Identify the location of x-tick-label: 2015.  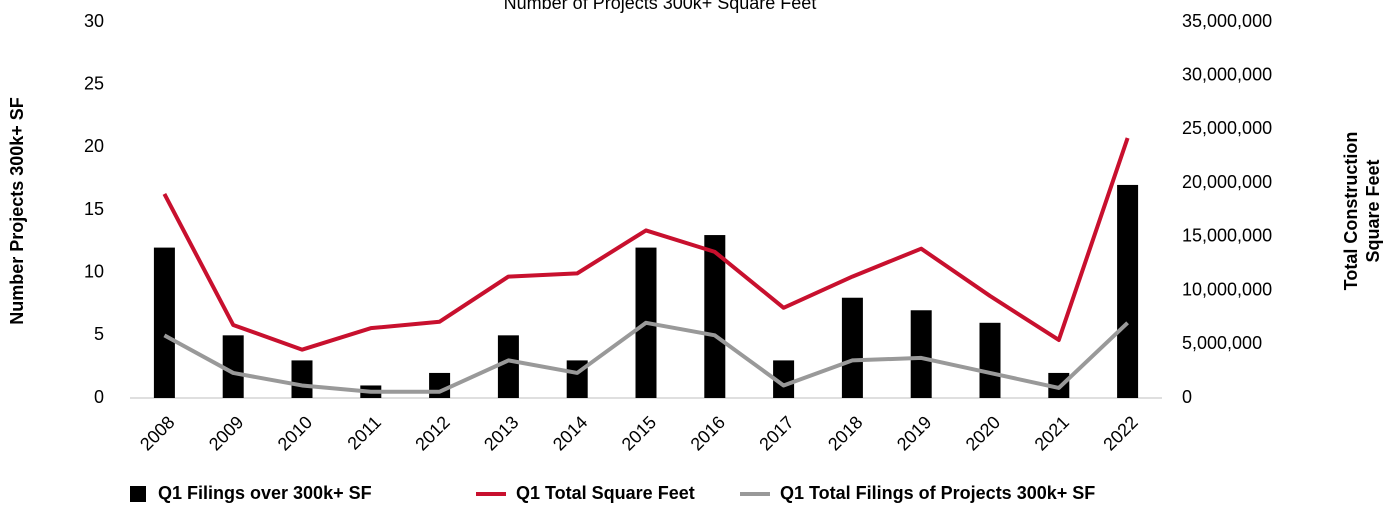
(639, 433).